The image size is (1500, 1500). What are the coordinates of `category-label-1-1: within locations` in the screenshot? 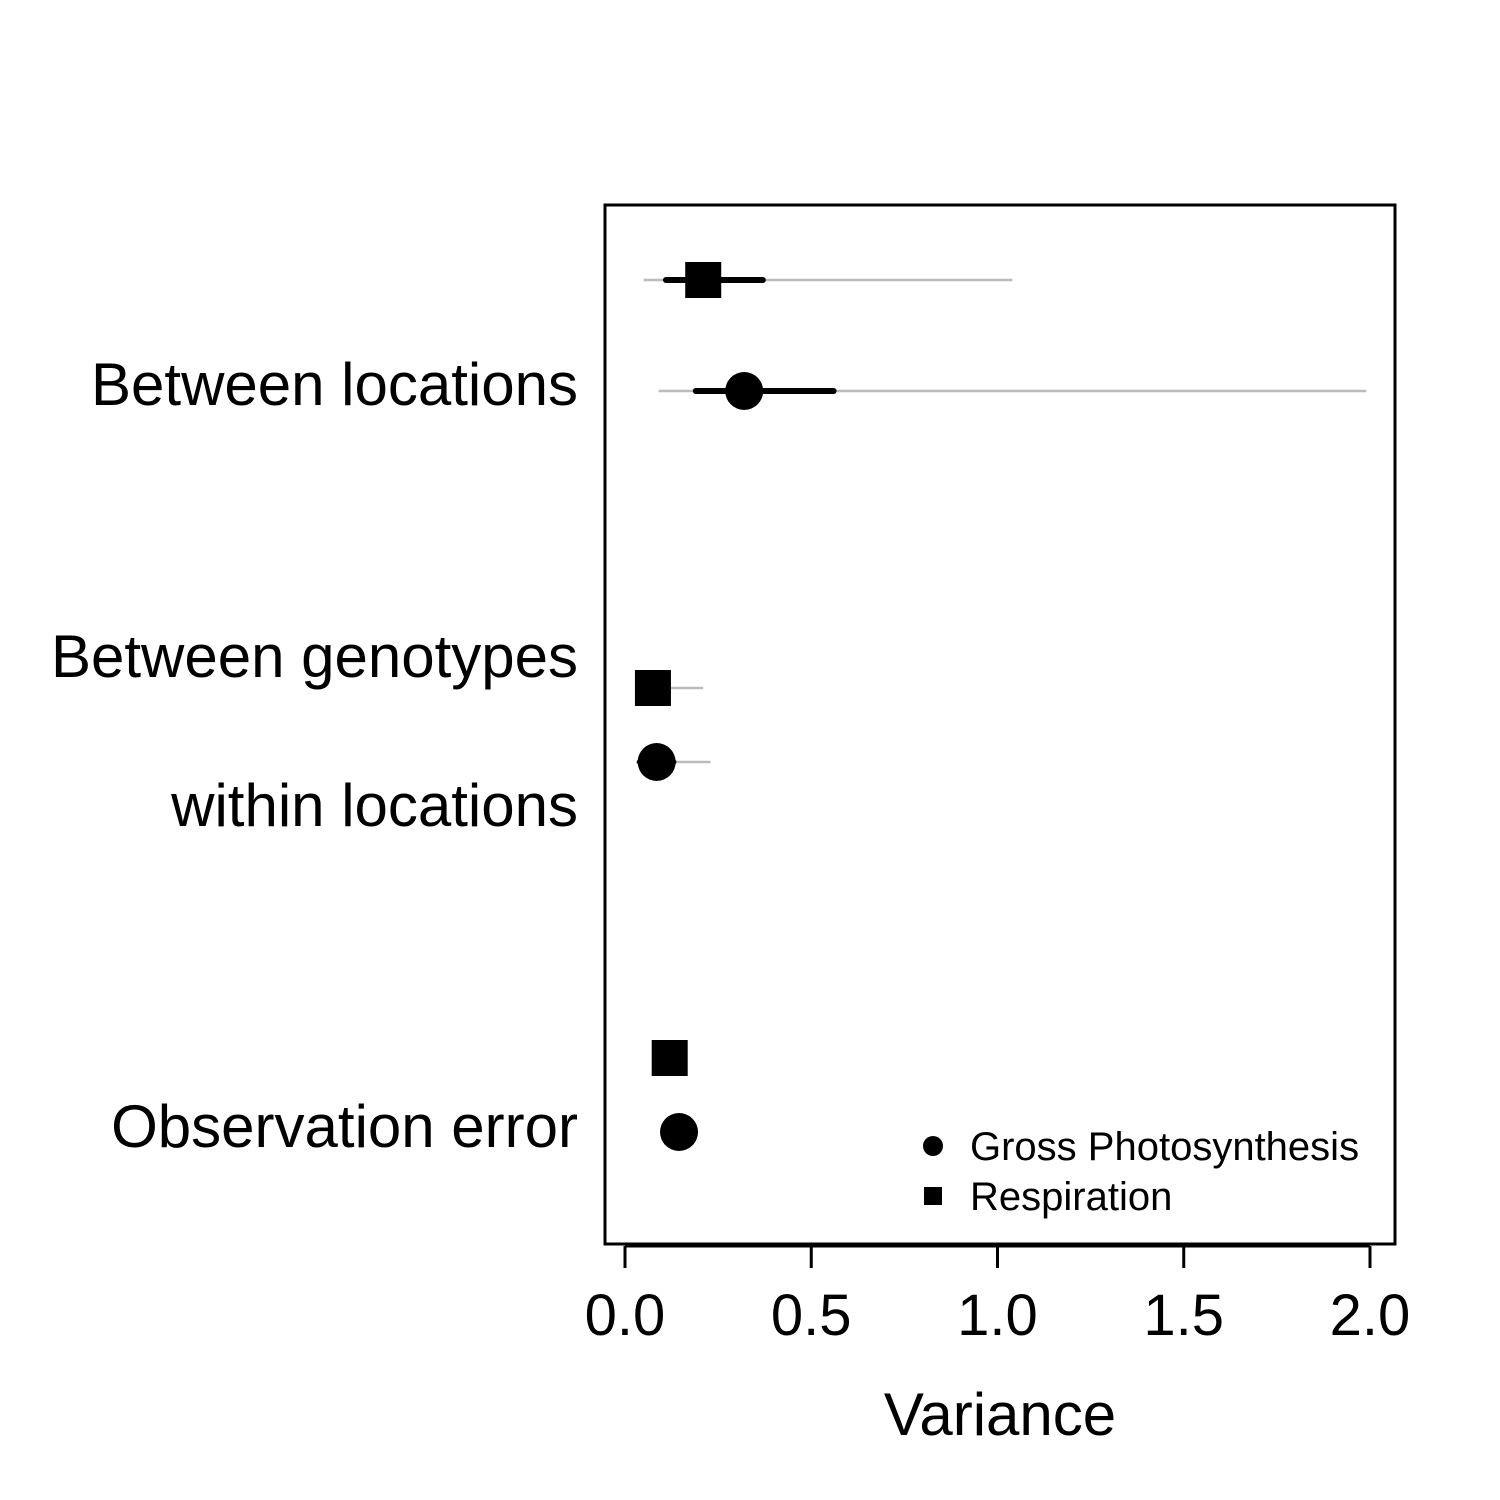 It's located at (374, 805).